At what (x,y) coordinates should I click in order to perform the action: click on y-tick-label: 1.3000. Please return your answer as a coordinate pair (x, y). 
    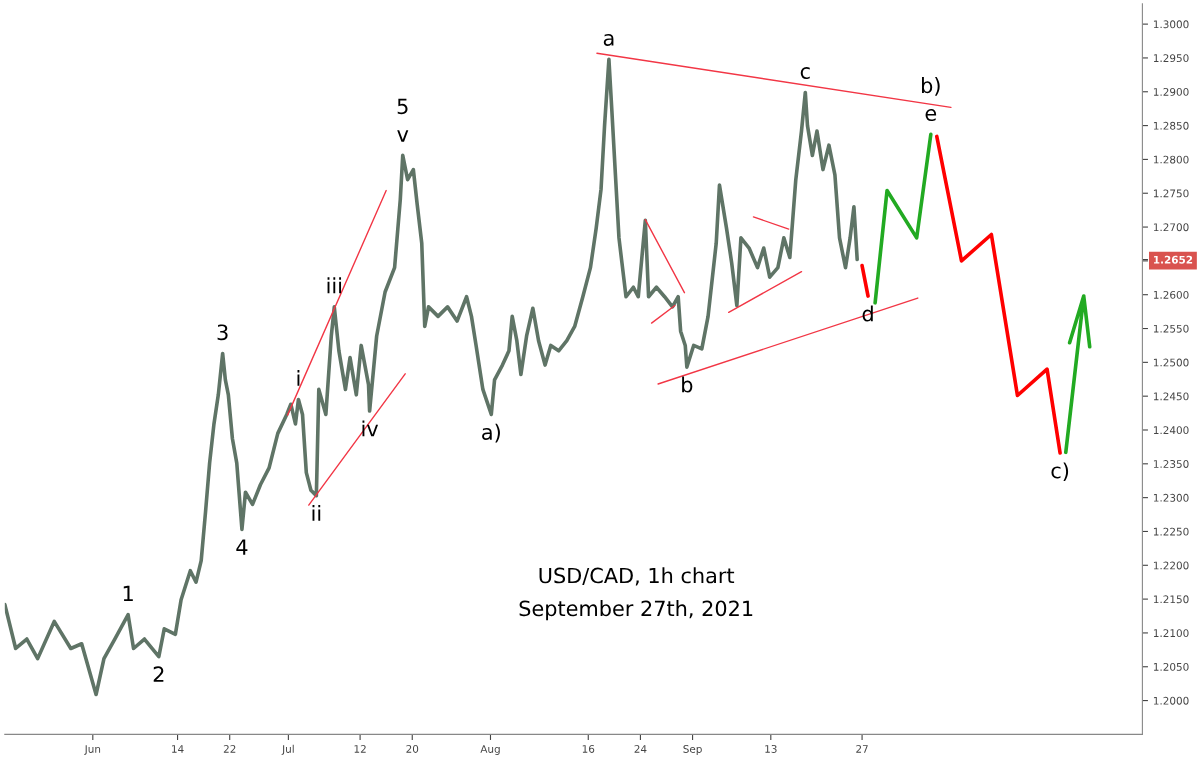
    Looking at the image, I should click on (1171, 24).